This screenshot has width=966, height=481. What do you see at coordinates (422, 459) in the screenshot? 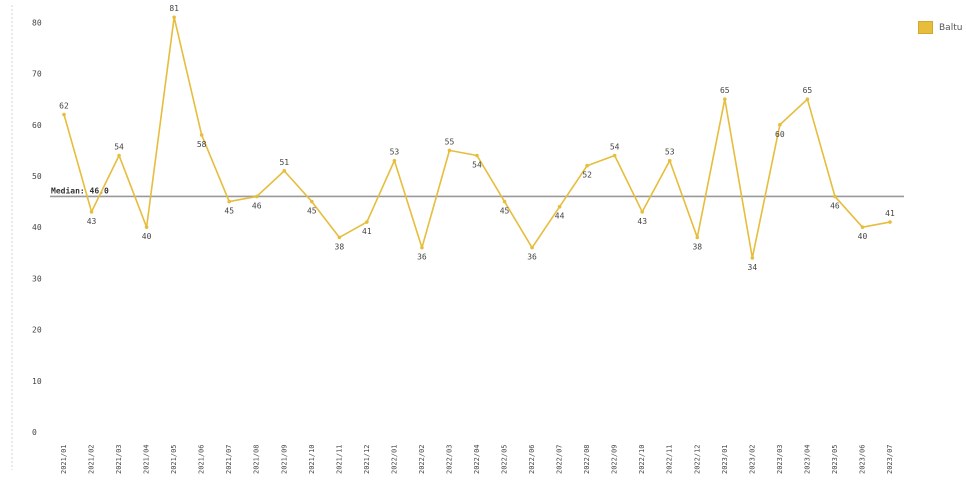
I see `x-tick-label: 2022/02` at bounding box center [422, 459].